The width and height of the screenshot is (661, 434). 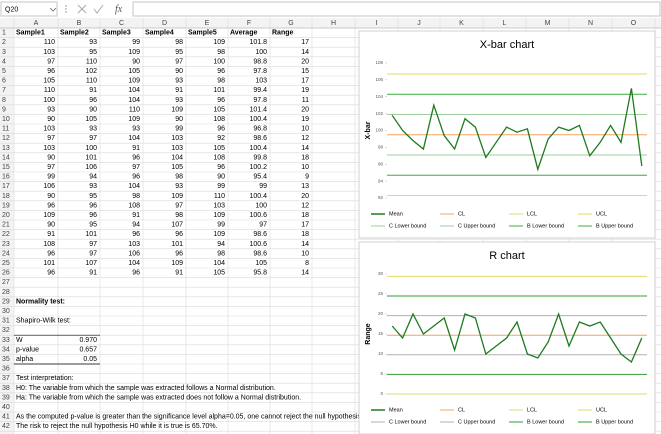 I want to click on enter-icon, so click(x=98, y=9).